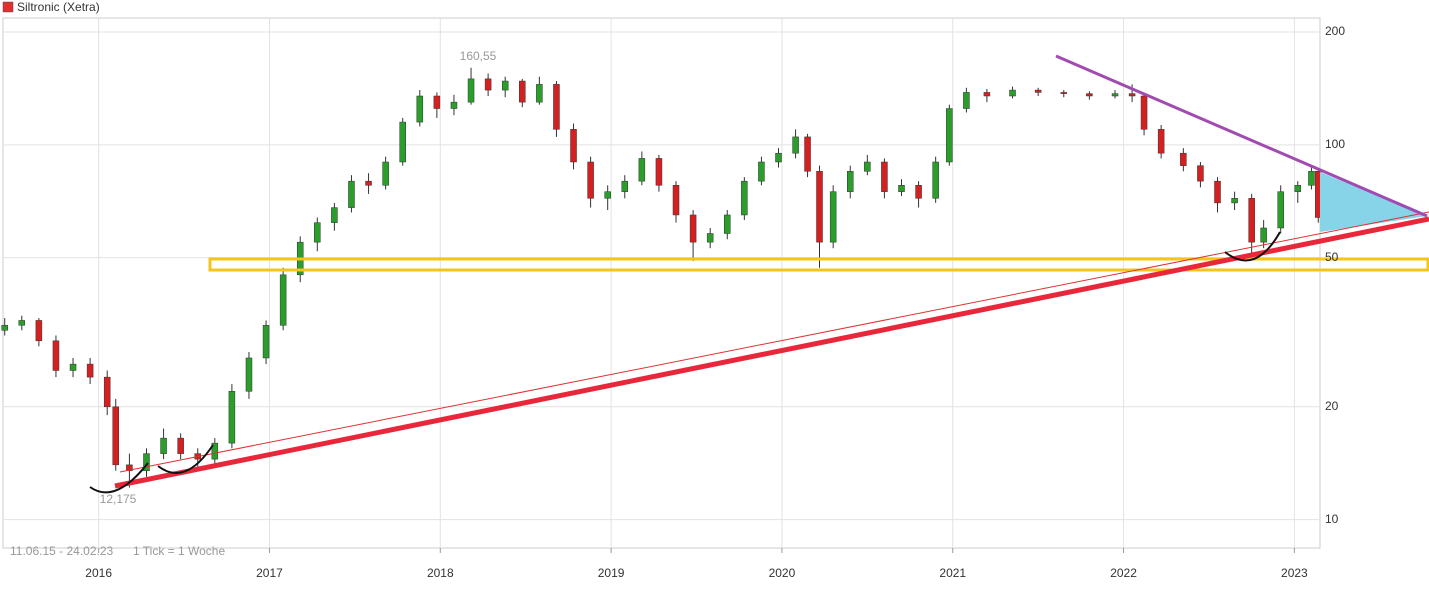 Image resolution: width=1429 pixels, height=592 pixels. Describe the element at coordinates (440, 573) in the screenshot. I see `x-tick-label: 2018` at that location.